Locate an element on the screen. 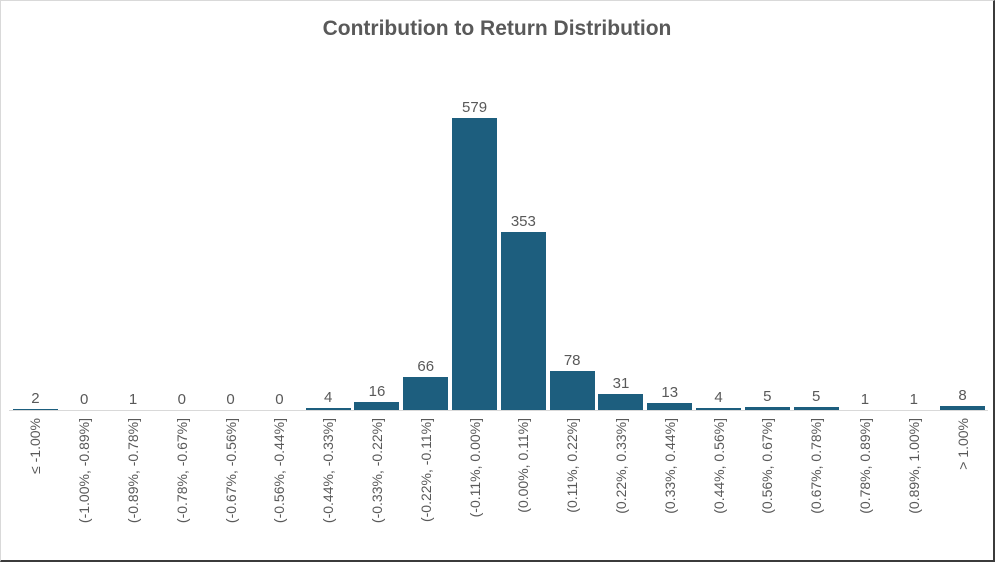 The height and width of the screenshot is (562, 995). x-tick-label: (-0.78%, -0.67%] is located at coordinates (181, 471).